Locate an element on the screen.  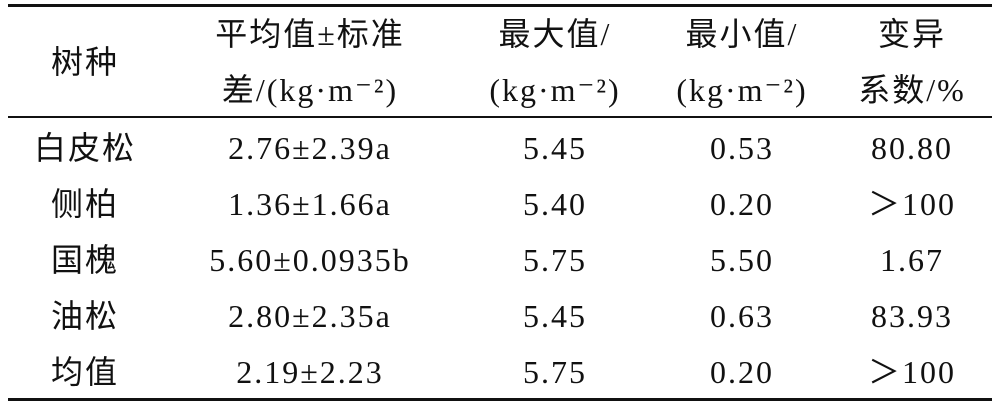
header-cell: 树种 is located at coordinates (84, 62).